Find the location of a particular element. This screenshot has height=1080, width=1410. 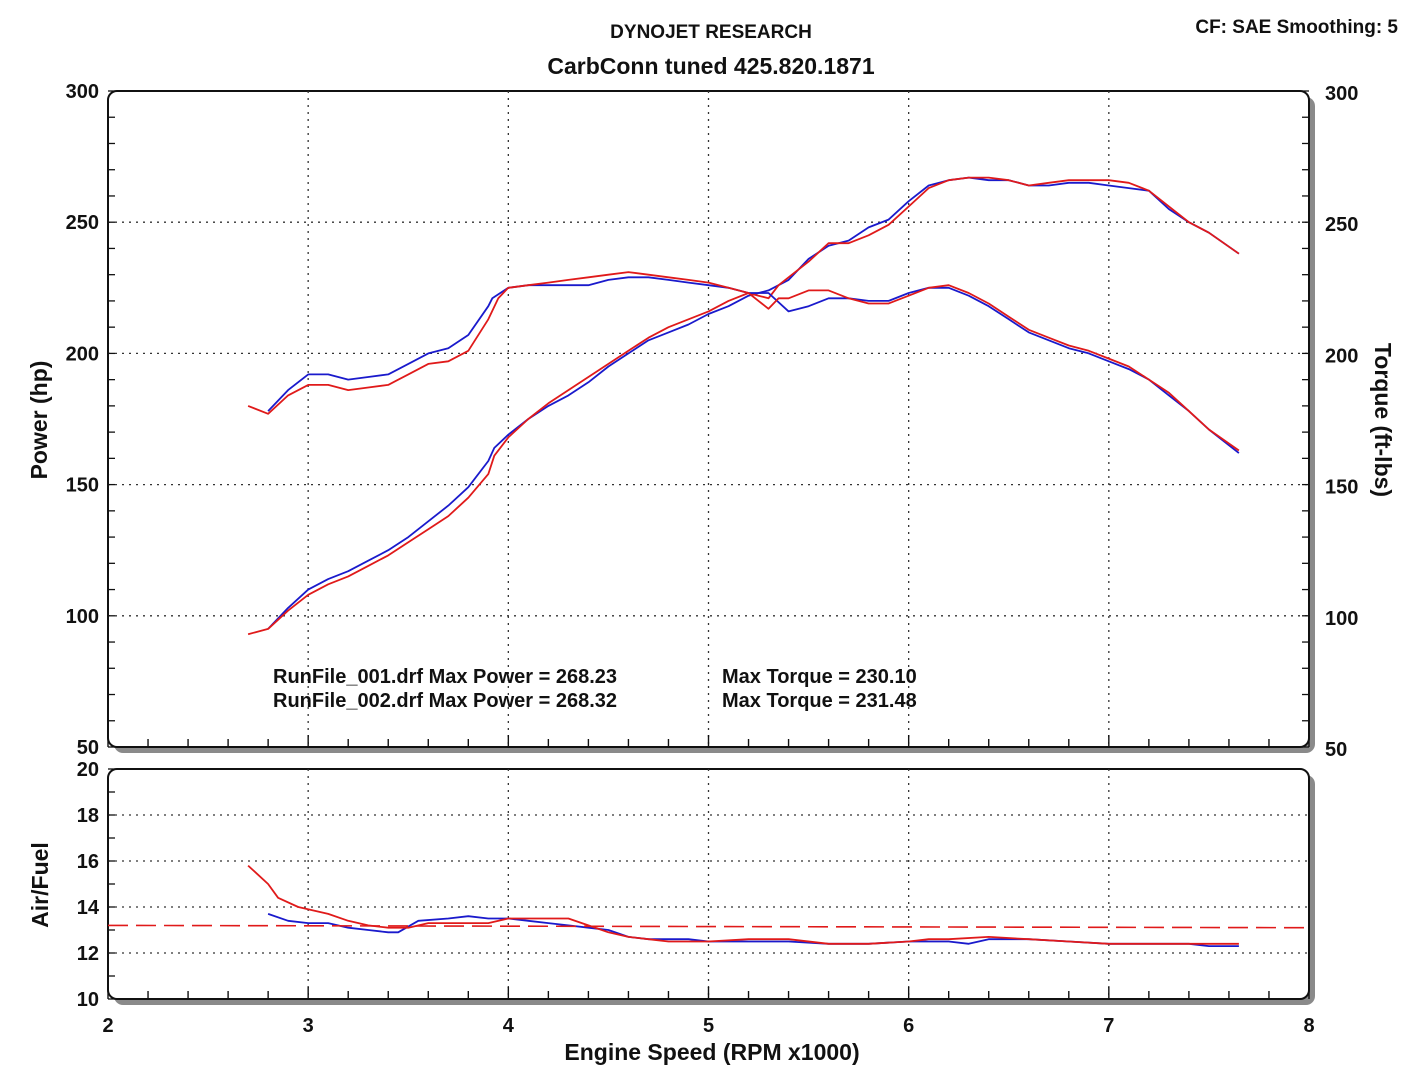

upper-ytick-label: 300 is located at coordinates (82, 92).